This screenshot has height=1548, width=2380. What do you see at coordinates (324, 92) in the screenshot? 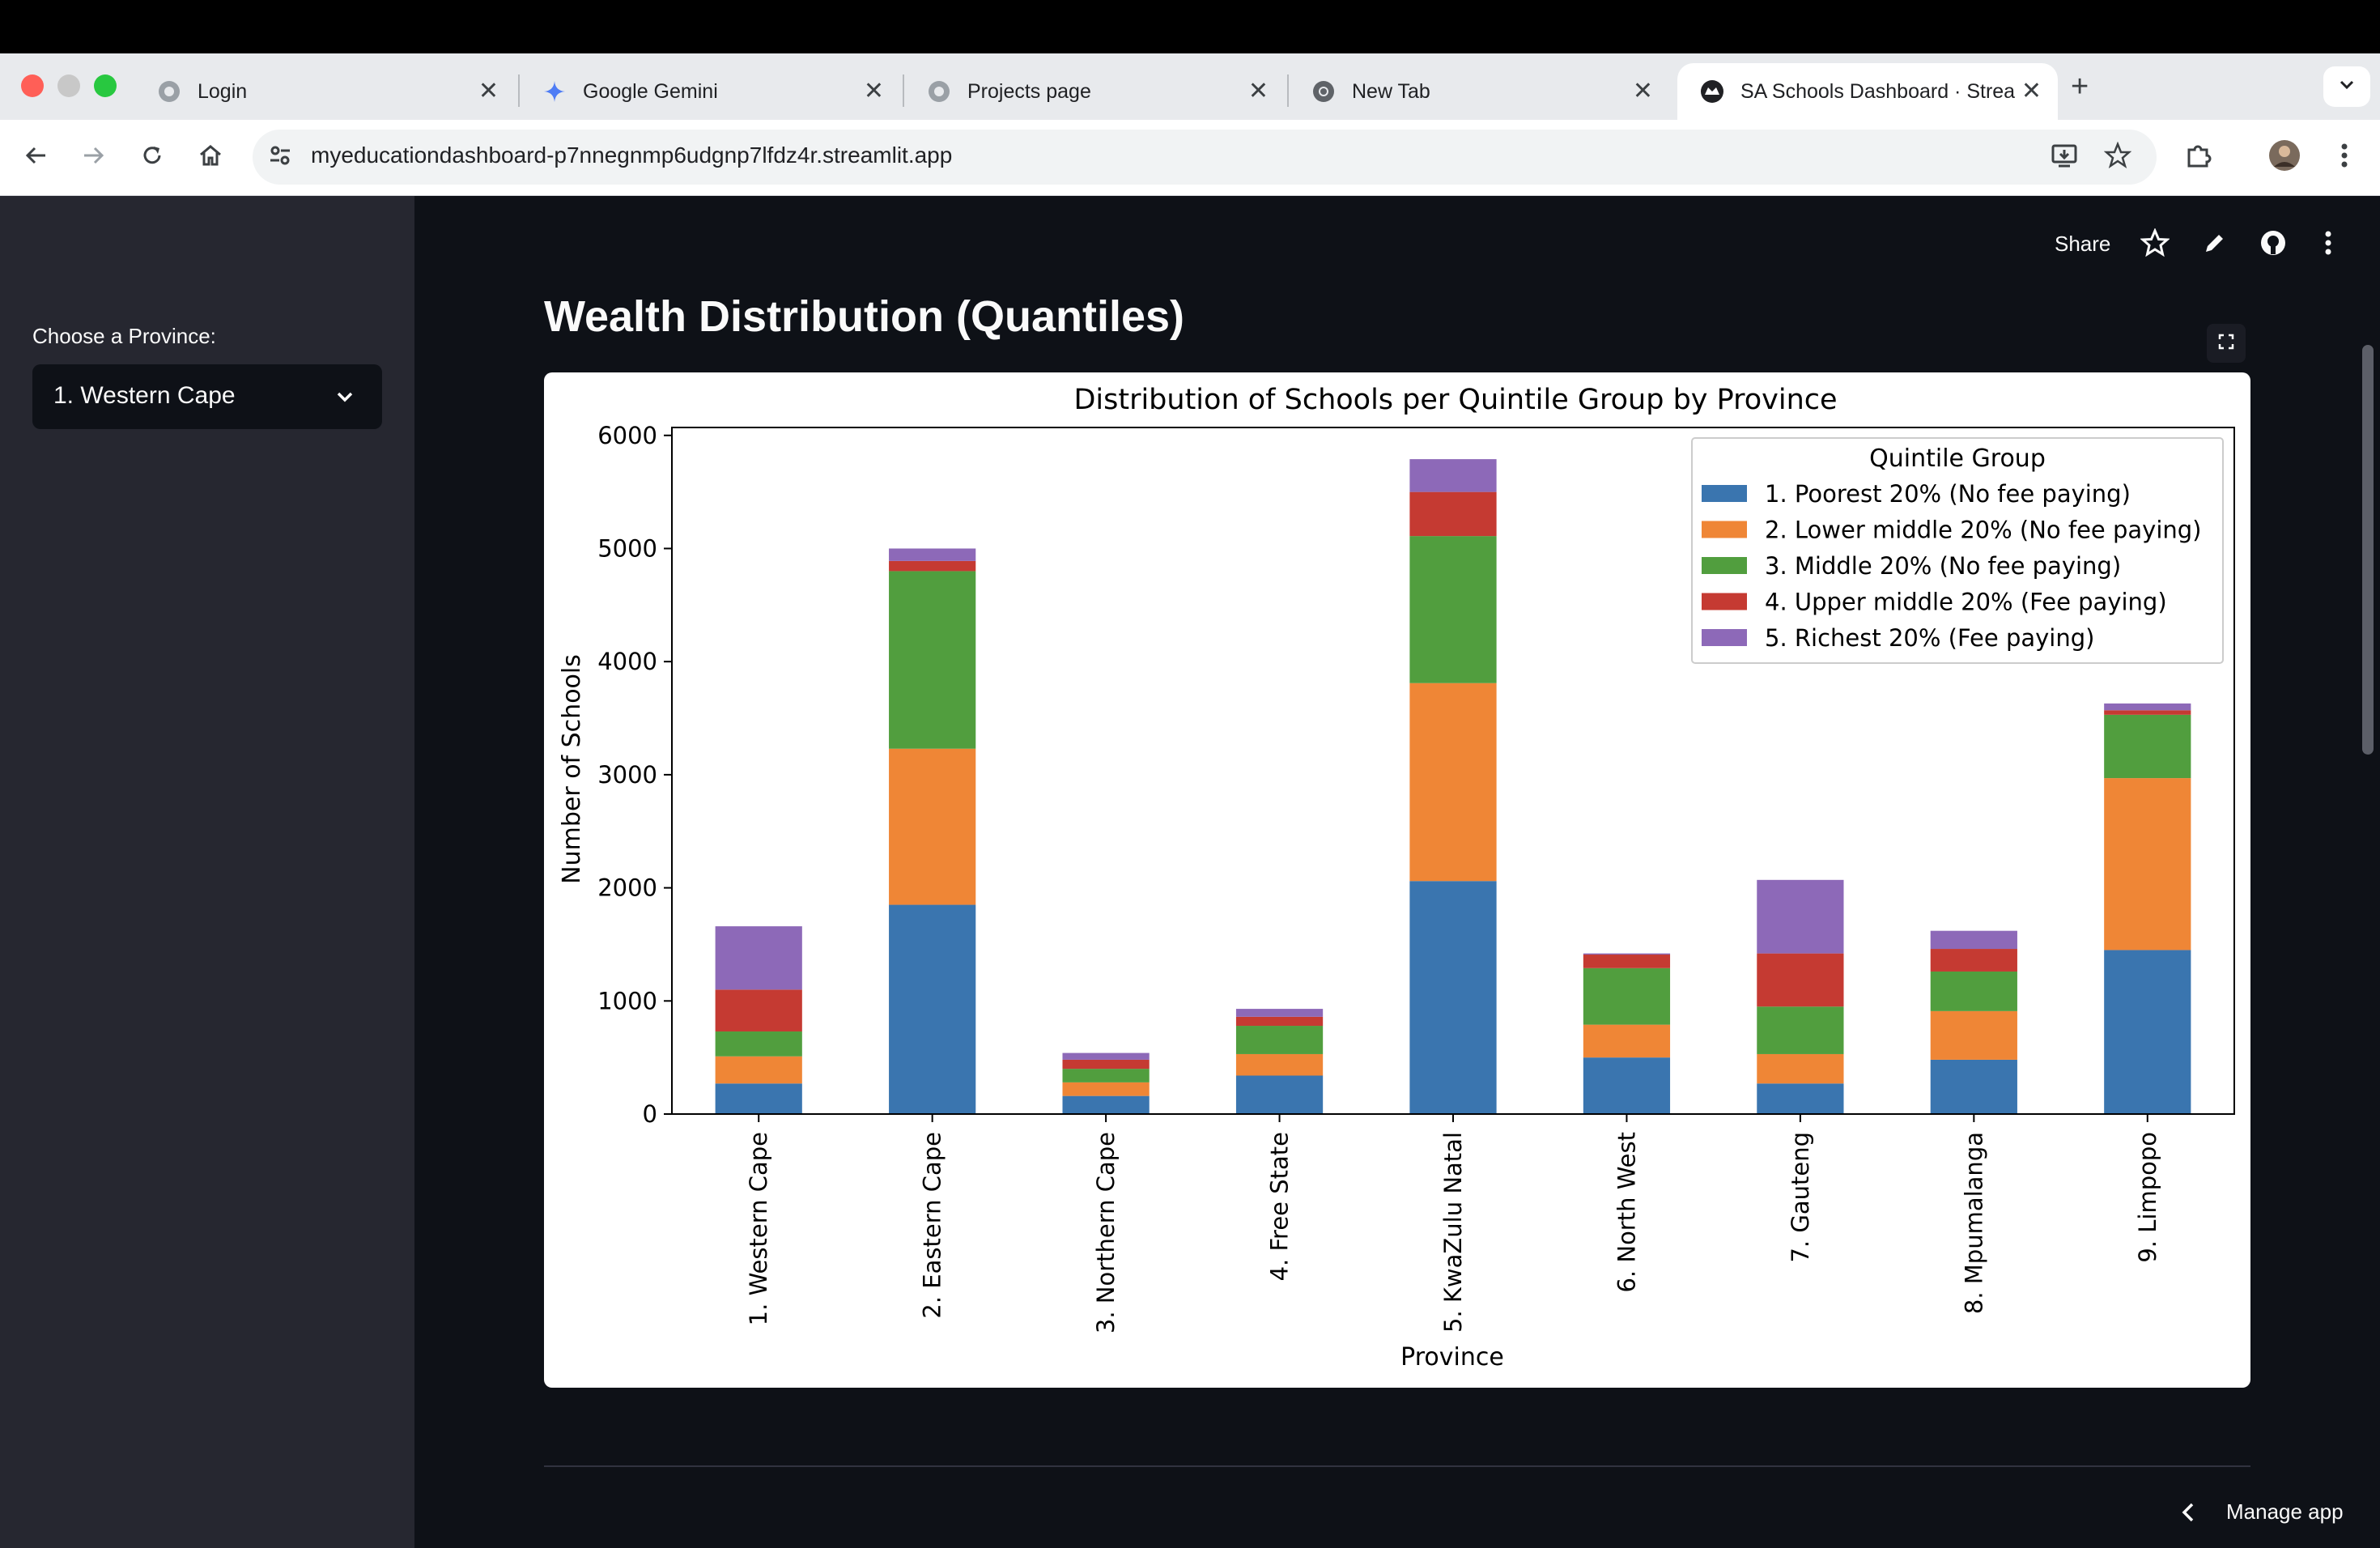
I see `tab-login: Login ✕` at bounding box center [324, 92].